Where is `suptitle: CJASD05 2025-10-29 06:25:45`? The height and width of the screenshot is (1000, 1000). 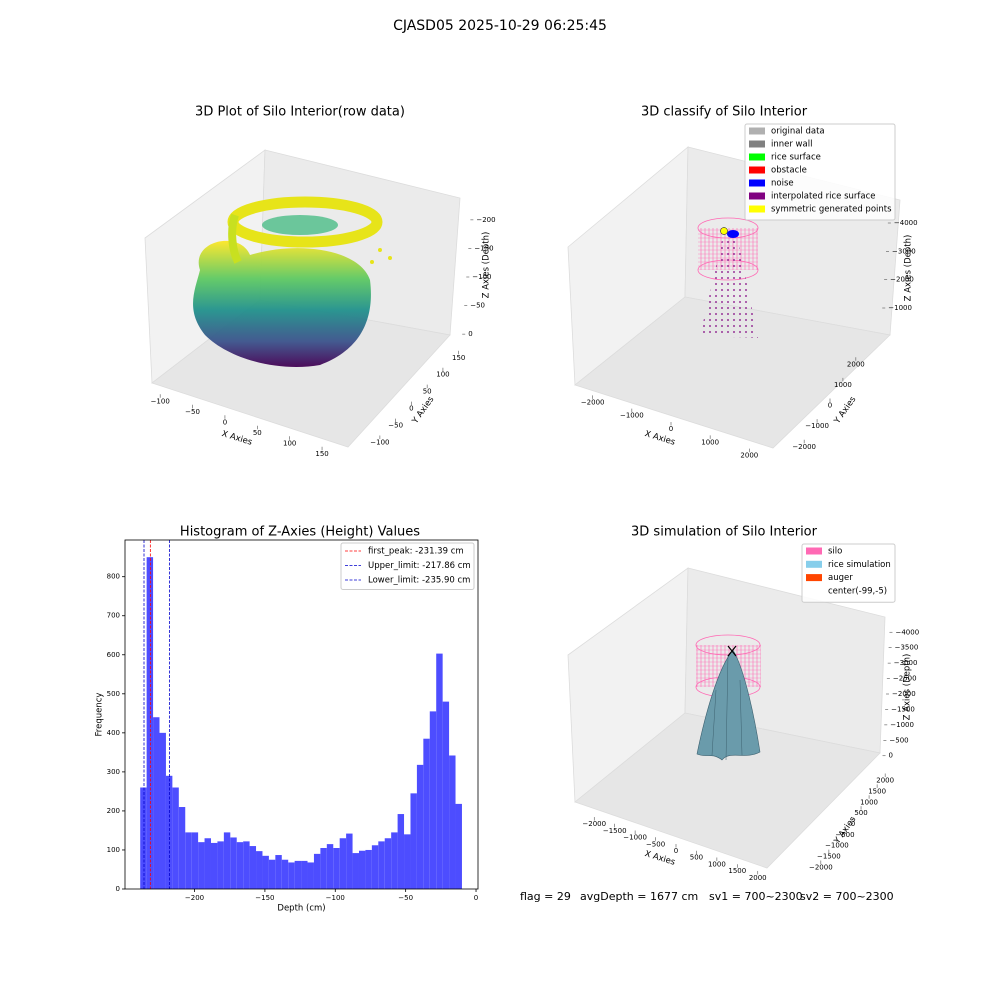
suptitle: CJASD05 2025-10-29 06:25:45 is located at coordinates (500, 26).